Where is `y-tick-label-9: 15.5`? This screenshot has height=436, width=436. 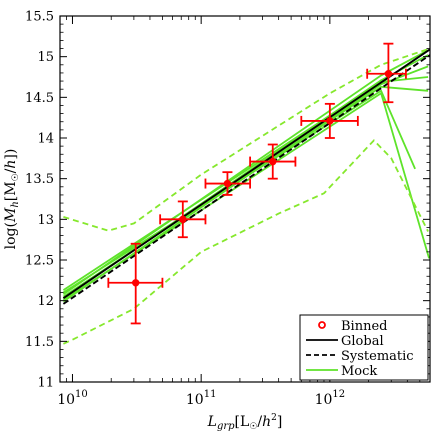 y-tick-label-9: 15.5 is located at coordinates (39, 17).